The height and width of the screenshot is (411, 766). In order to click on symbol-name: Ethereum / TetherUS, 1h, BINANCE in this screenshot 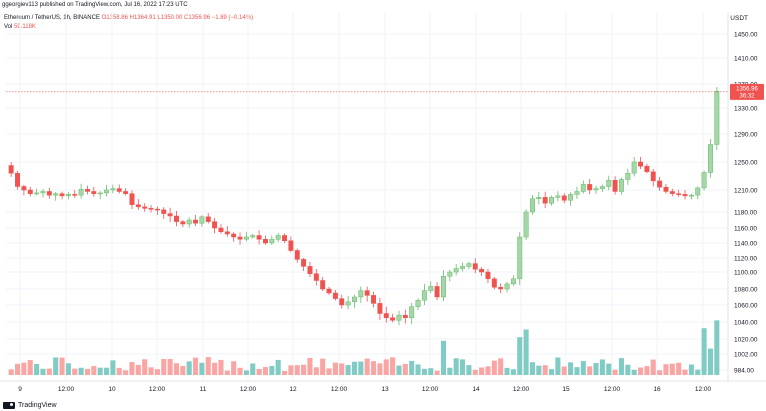, I will do `click(52, 18)`.